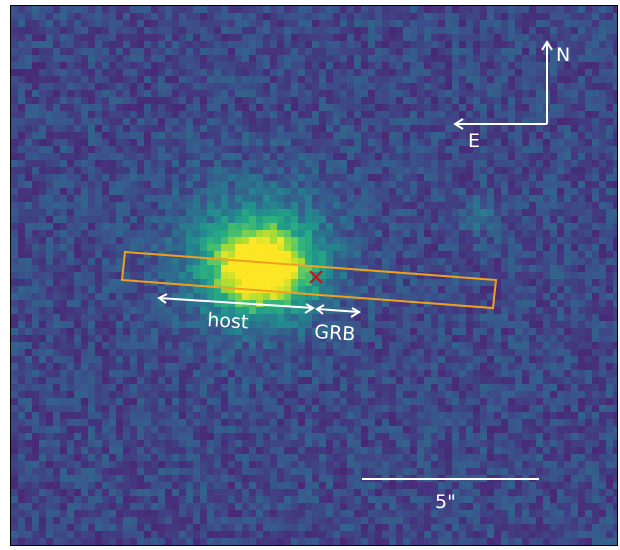 The width and height of the screenshot is (620, 550). I want to click on north-arrowhead, so click(547, 45).